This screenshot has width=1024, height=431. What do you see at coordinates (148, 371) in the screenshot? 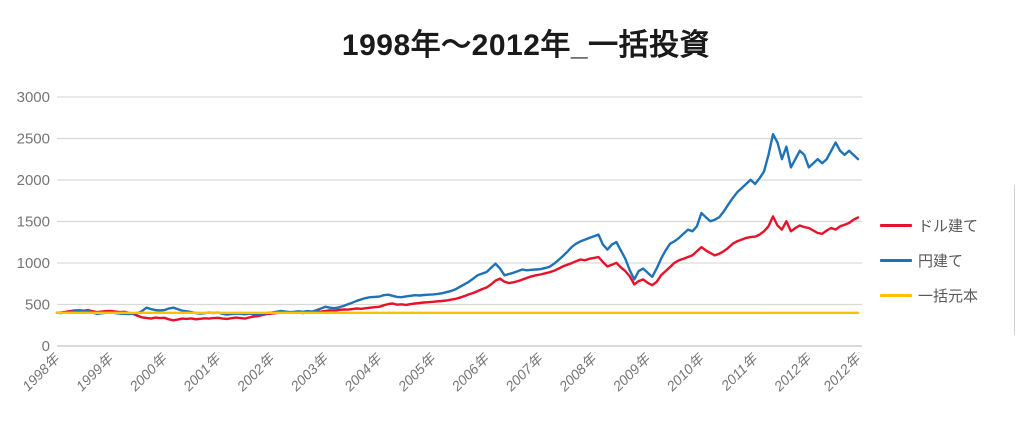
I see `x-tick-label: 2000年` at bounding box center [148, 371].